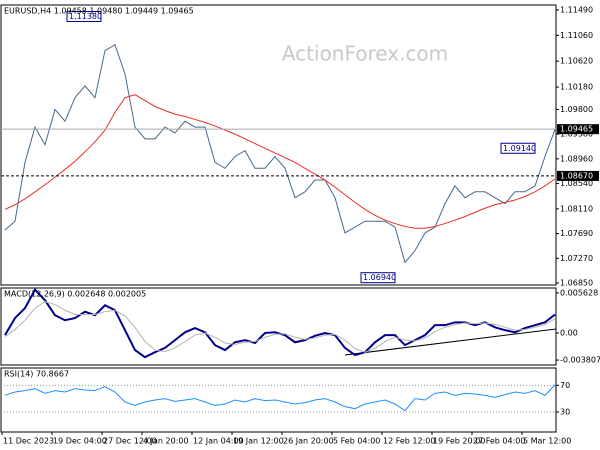 The image size is (600, 450). Describe the element at coordinates (450, 342) in the screenshot. I see `macd-trendline` at that location.